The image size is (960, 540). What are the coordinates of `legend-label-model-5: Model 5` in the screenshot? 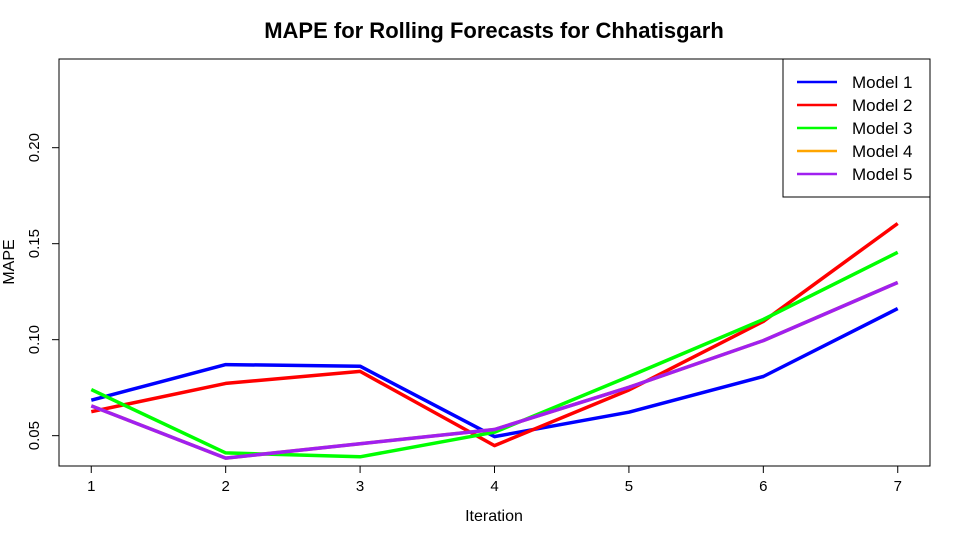 It's located at (882, 174).